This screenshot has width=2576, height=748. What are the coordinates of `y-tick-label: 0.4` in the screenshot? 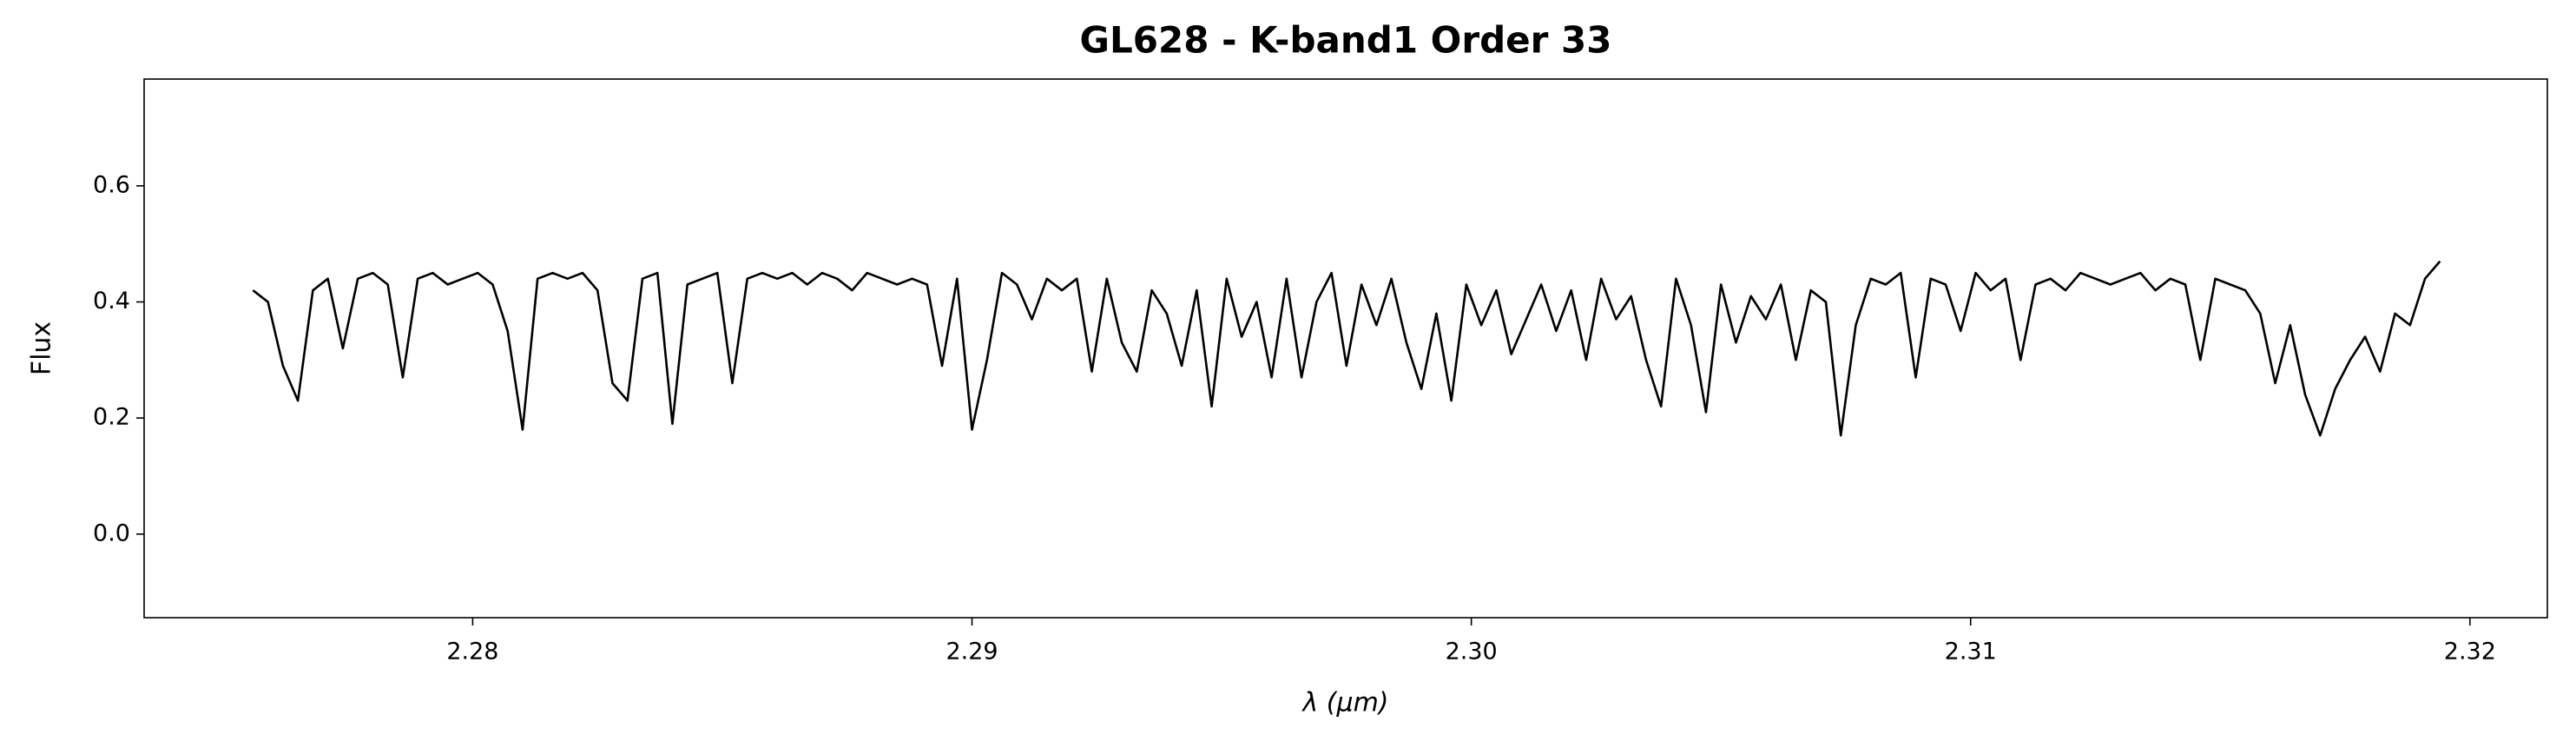 It's located at (111, 301).